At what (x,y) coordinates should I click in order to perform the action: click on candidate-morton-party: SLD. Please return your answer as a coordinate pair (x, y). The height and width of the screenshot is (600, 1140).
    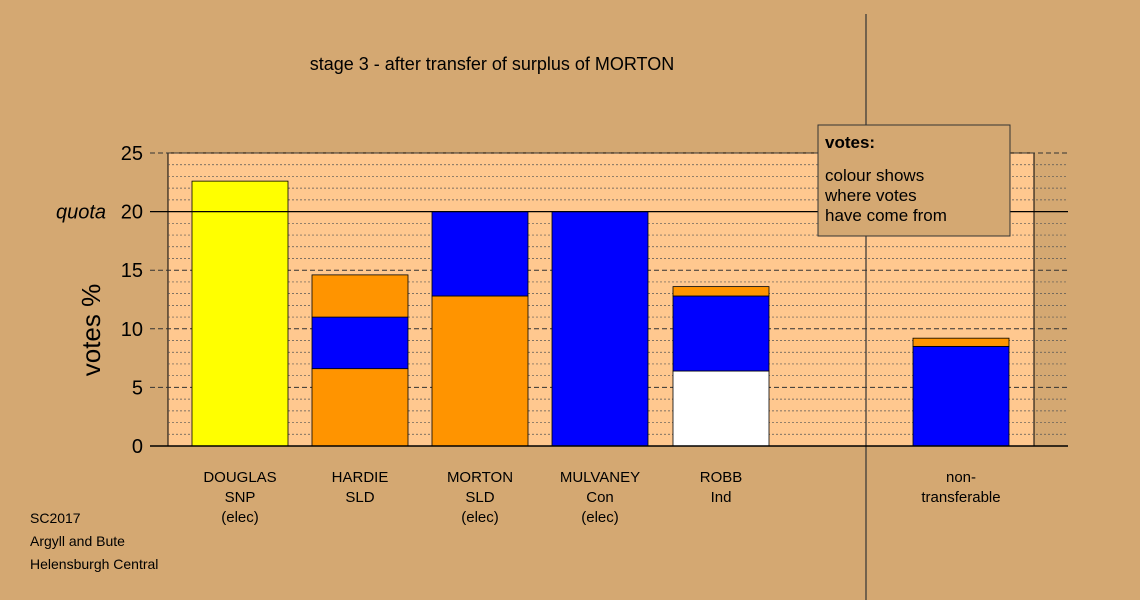
    Looking at the image, I should click on (479, 497).